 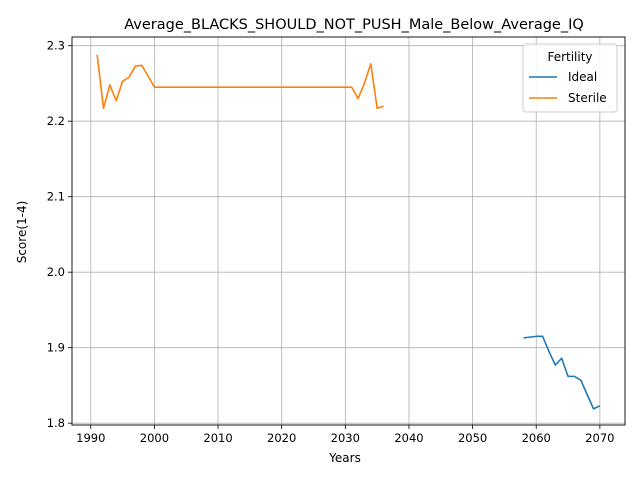 What do you see at coordinates (281, 438) in the screenshot?
I see `x-tick-label: 2020` at bounding box center [281, 438].